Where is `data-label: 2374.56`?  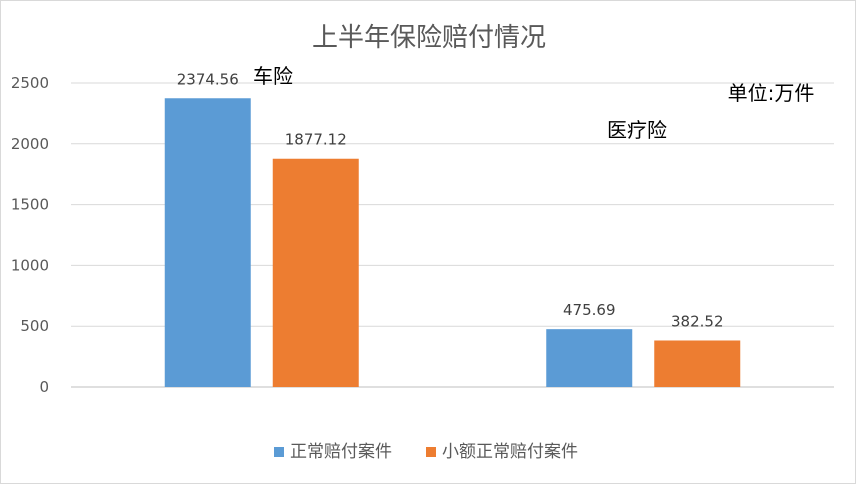
data-label: 2374.56 is located at coordinates (208, 79).